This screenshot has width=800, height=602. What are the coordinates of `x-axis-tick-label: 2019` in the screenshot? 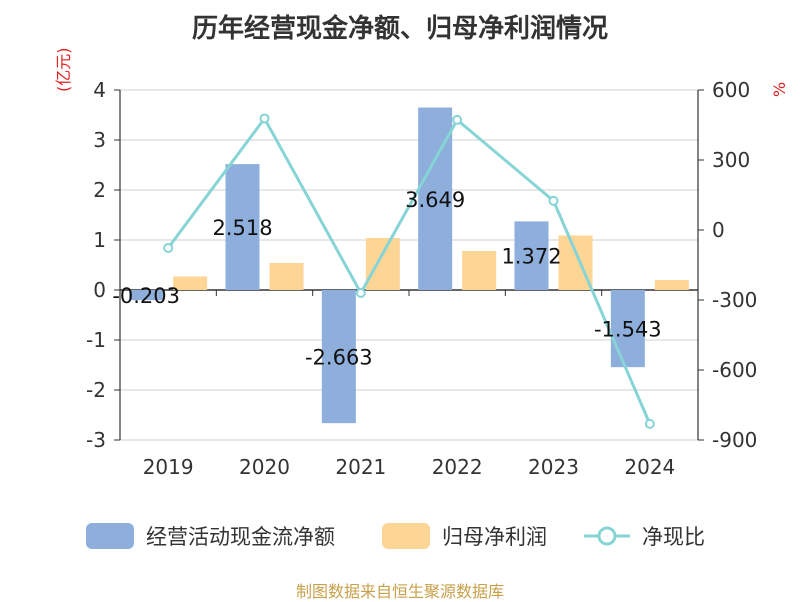 It's located at (168, 467).